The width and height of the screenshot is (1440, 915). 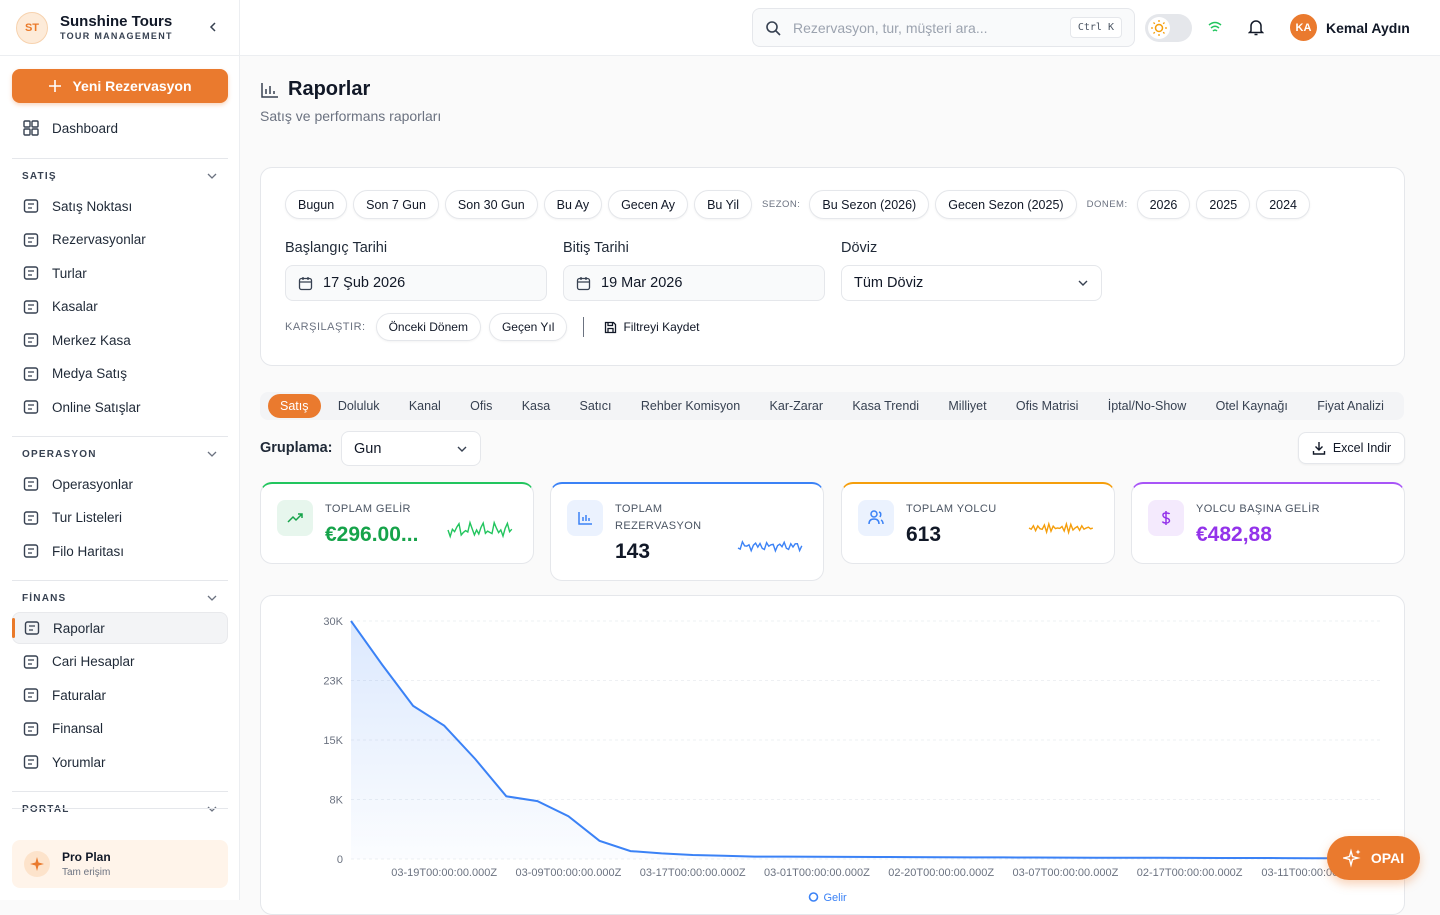 What do you see at coordinates (690, 406) in the screenshot?
I see `report-tab: Rehber Komisyon` at bounding box center [690, 406].